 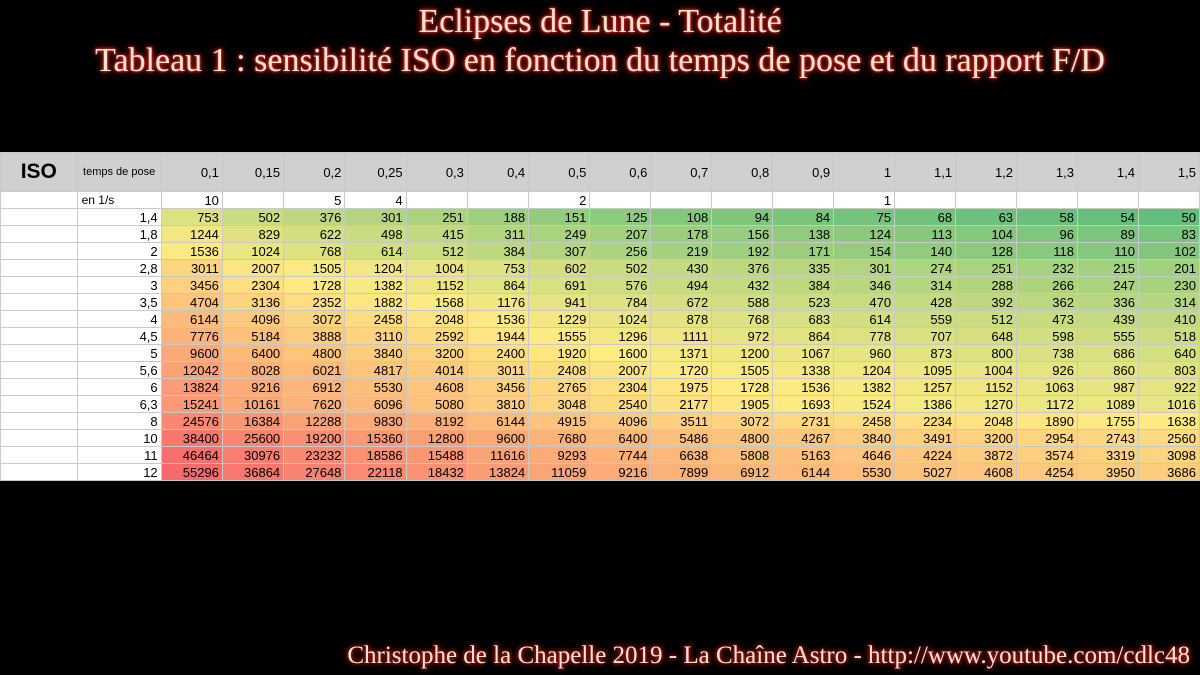 I want to click on iso-value-cell: 1728, so click(x=314, y=285).